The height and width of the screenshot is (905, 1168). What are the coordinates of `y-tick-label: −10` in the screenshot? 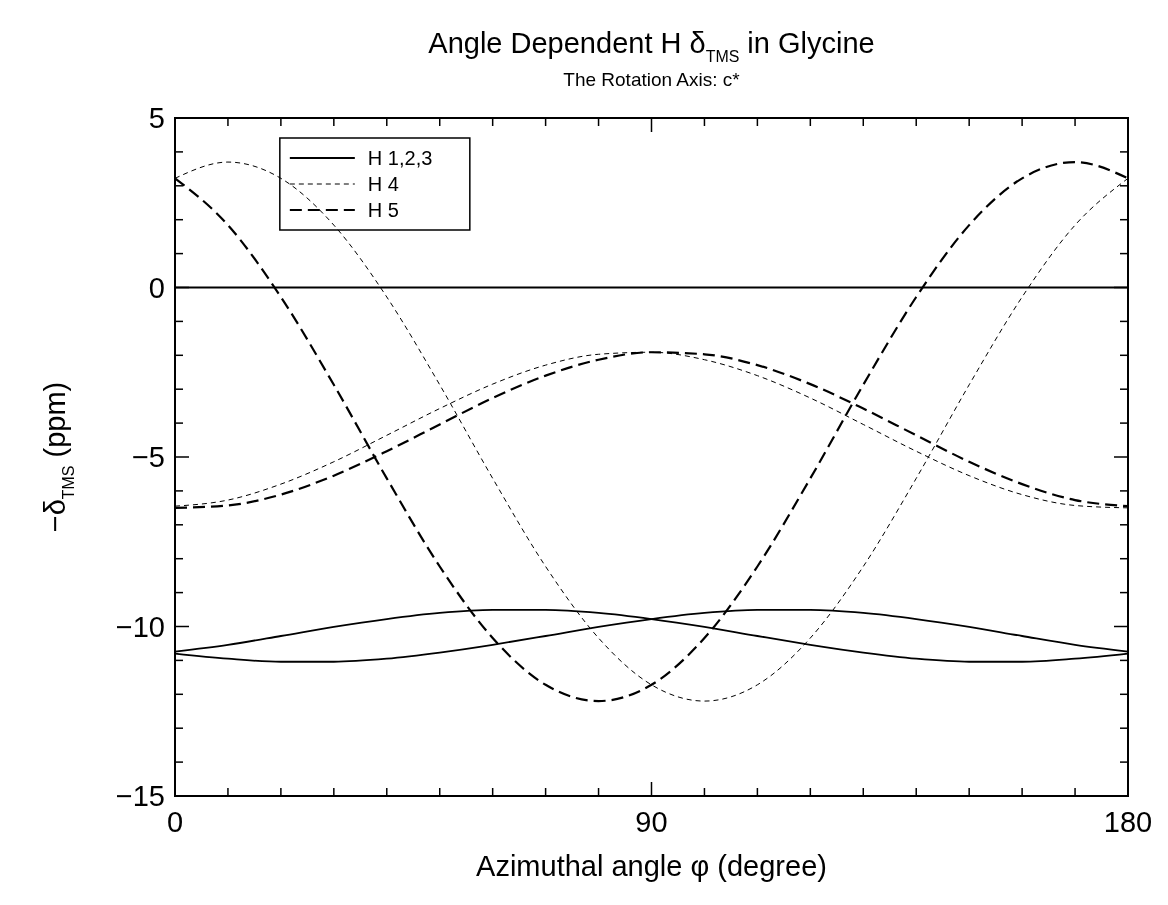 It's located at (140, 626).